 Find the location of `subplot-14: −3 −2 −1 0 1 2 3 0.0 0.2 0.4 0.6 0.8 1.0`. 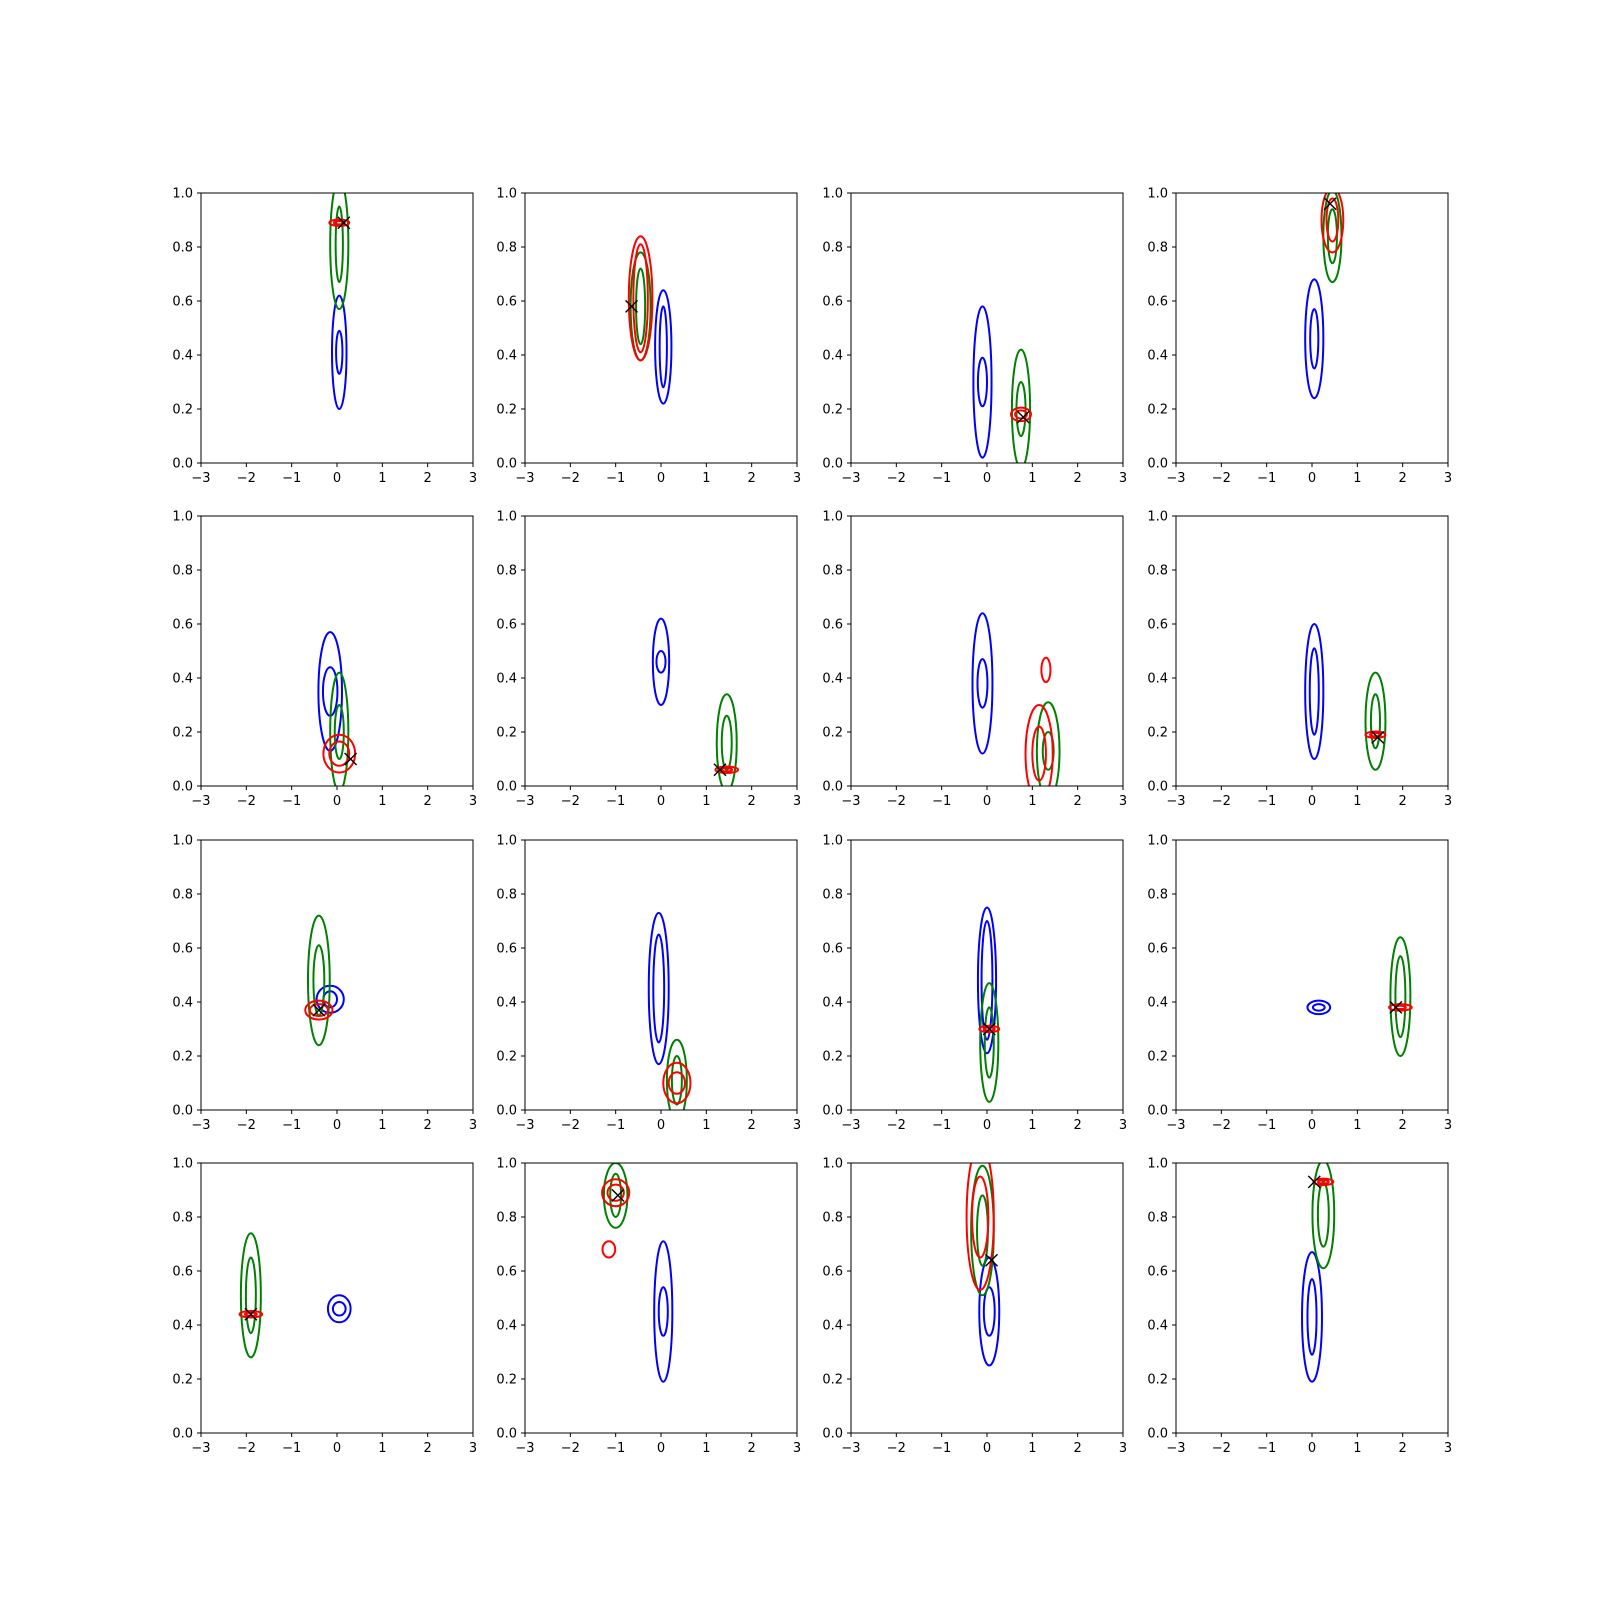

subplot-14: −3 −2 −1 0 1 2 3 0.0 0.2 0.4 0.6 0.8 1.0 is located at coordinates (648, 1307).